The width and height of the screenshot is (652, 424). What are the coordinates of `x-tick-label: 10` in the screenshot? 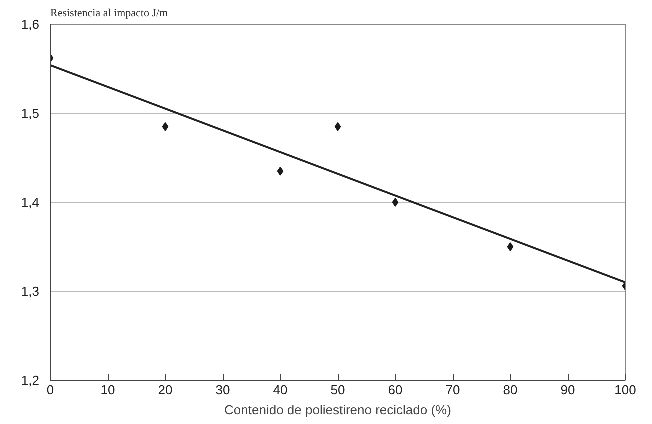 It's located at (108, 390).